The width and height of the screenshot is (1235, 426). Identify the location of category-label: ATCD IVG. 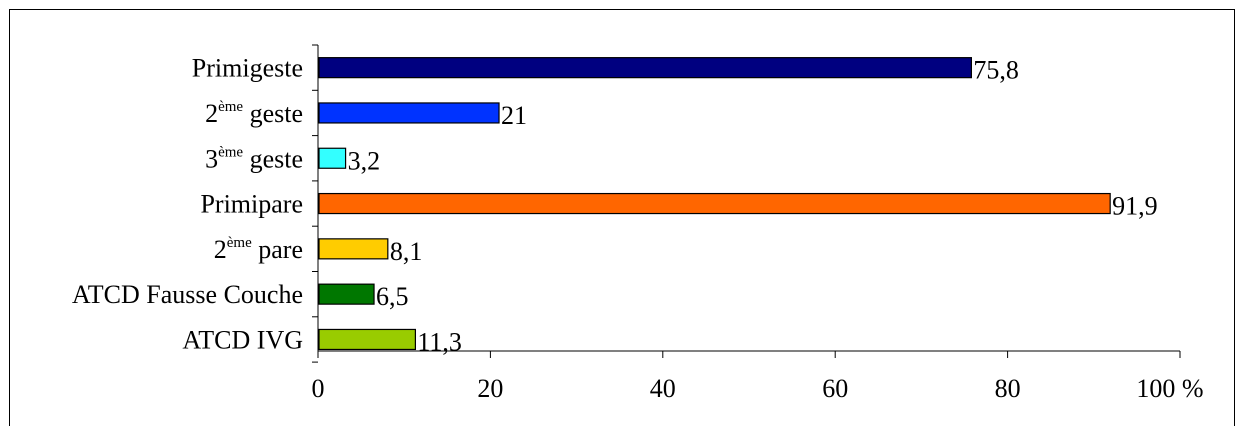
(242, 339).